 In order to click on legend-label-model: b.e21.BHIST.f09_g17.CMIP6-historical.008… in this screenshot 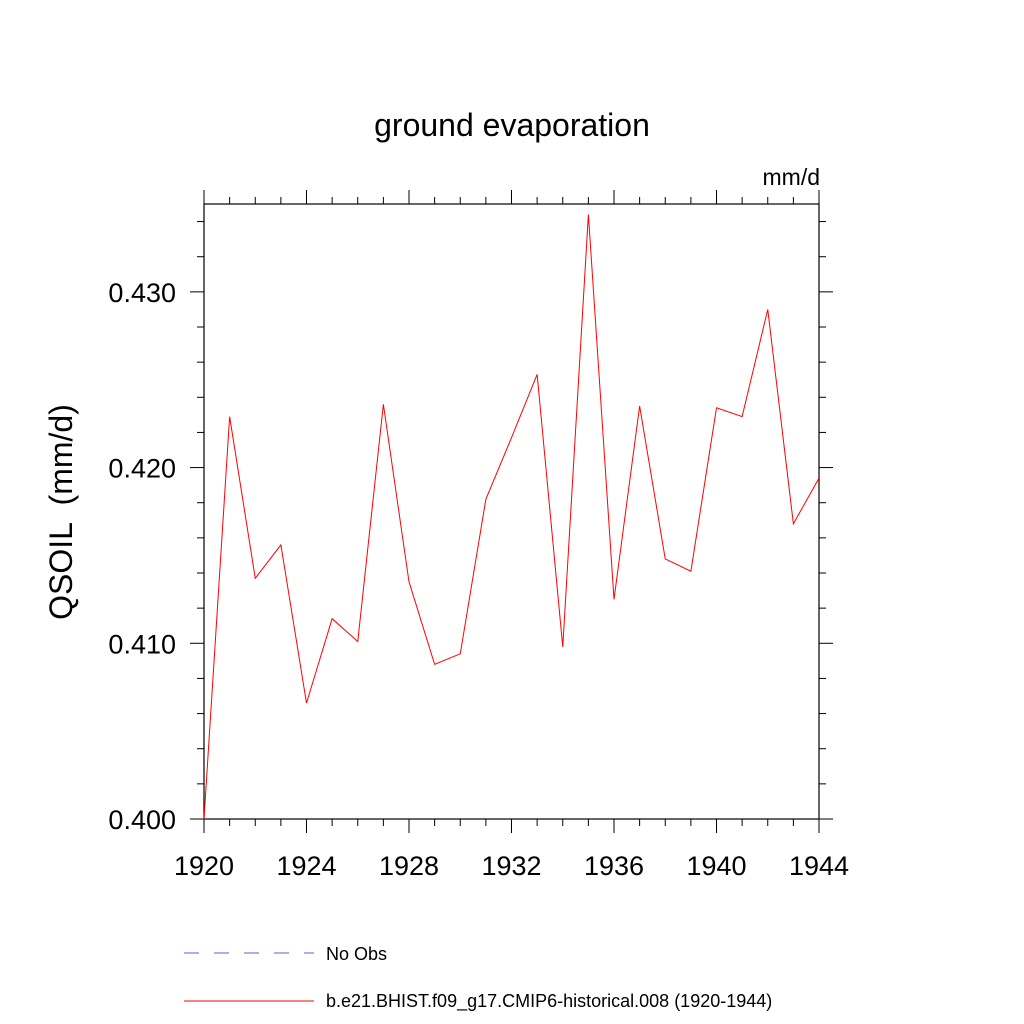, I will do `click(549, 1001)`.